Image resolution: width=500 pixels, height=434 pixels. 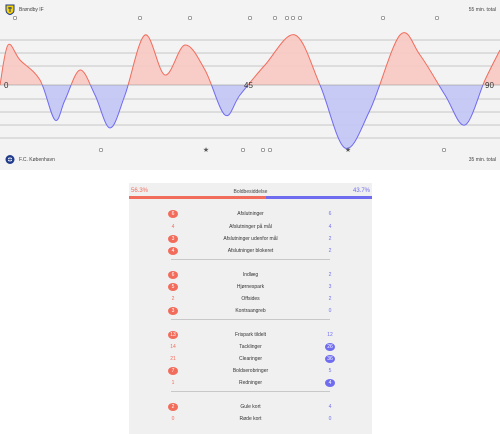 I want to click on stat-row: 1 Redninger 4, so click(x=250, y=383).